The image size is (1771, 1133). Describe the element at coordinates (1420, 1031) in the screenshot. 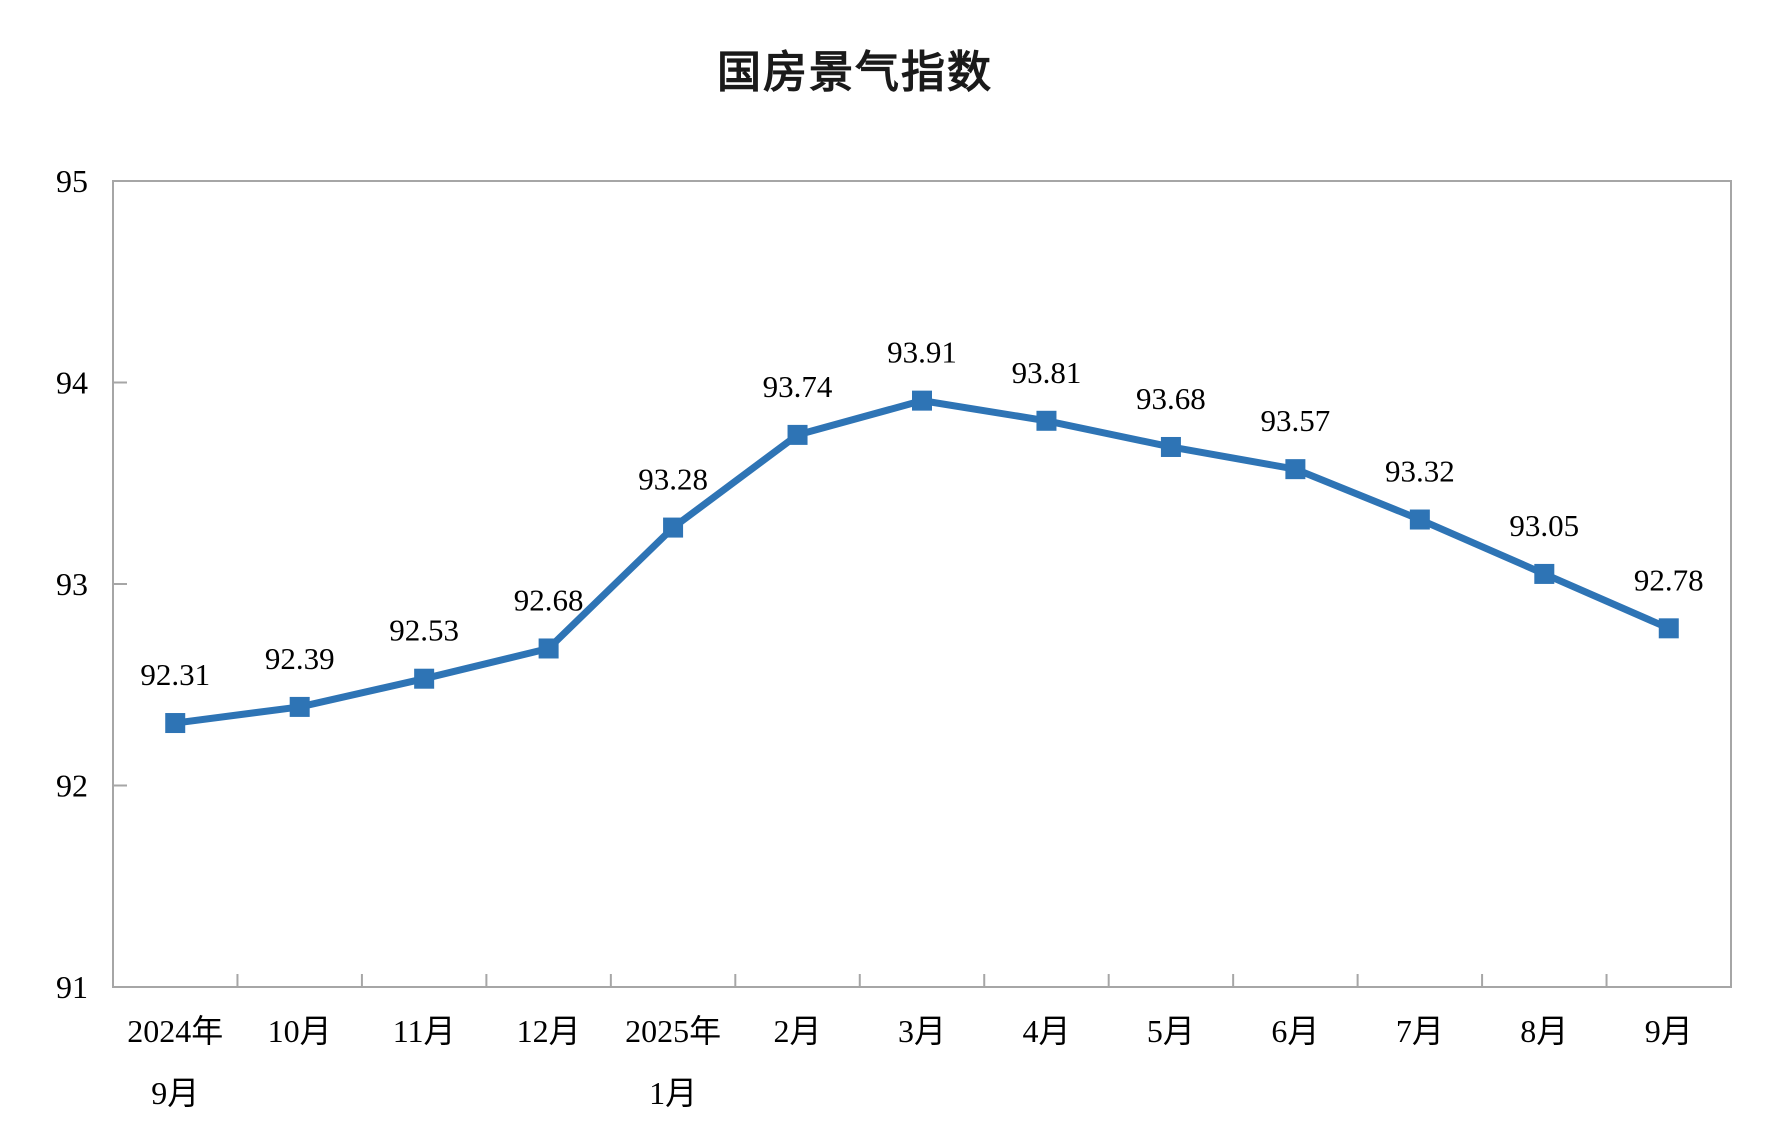

I see `x-axis-label: 7月` at that location.